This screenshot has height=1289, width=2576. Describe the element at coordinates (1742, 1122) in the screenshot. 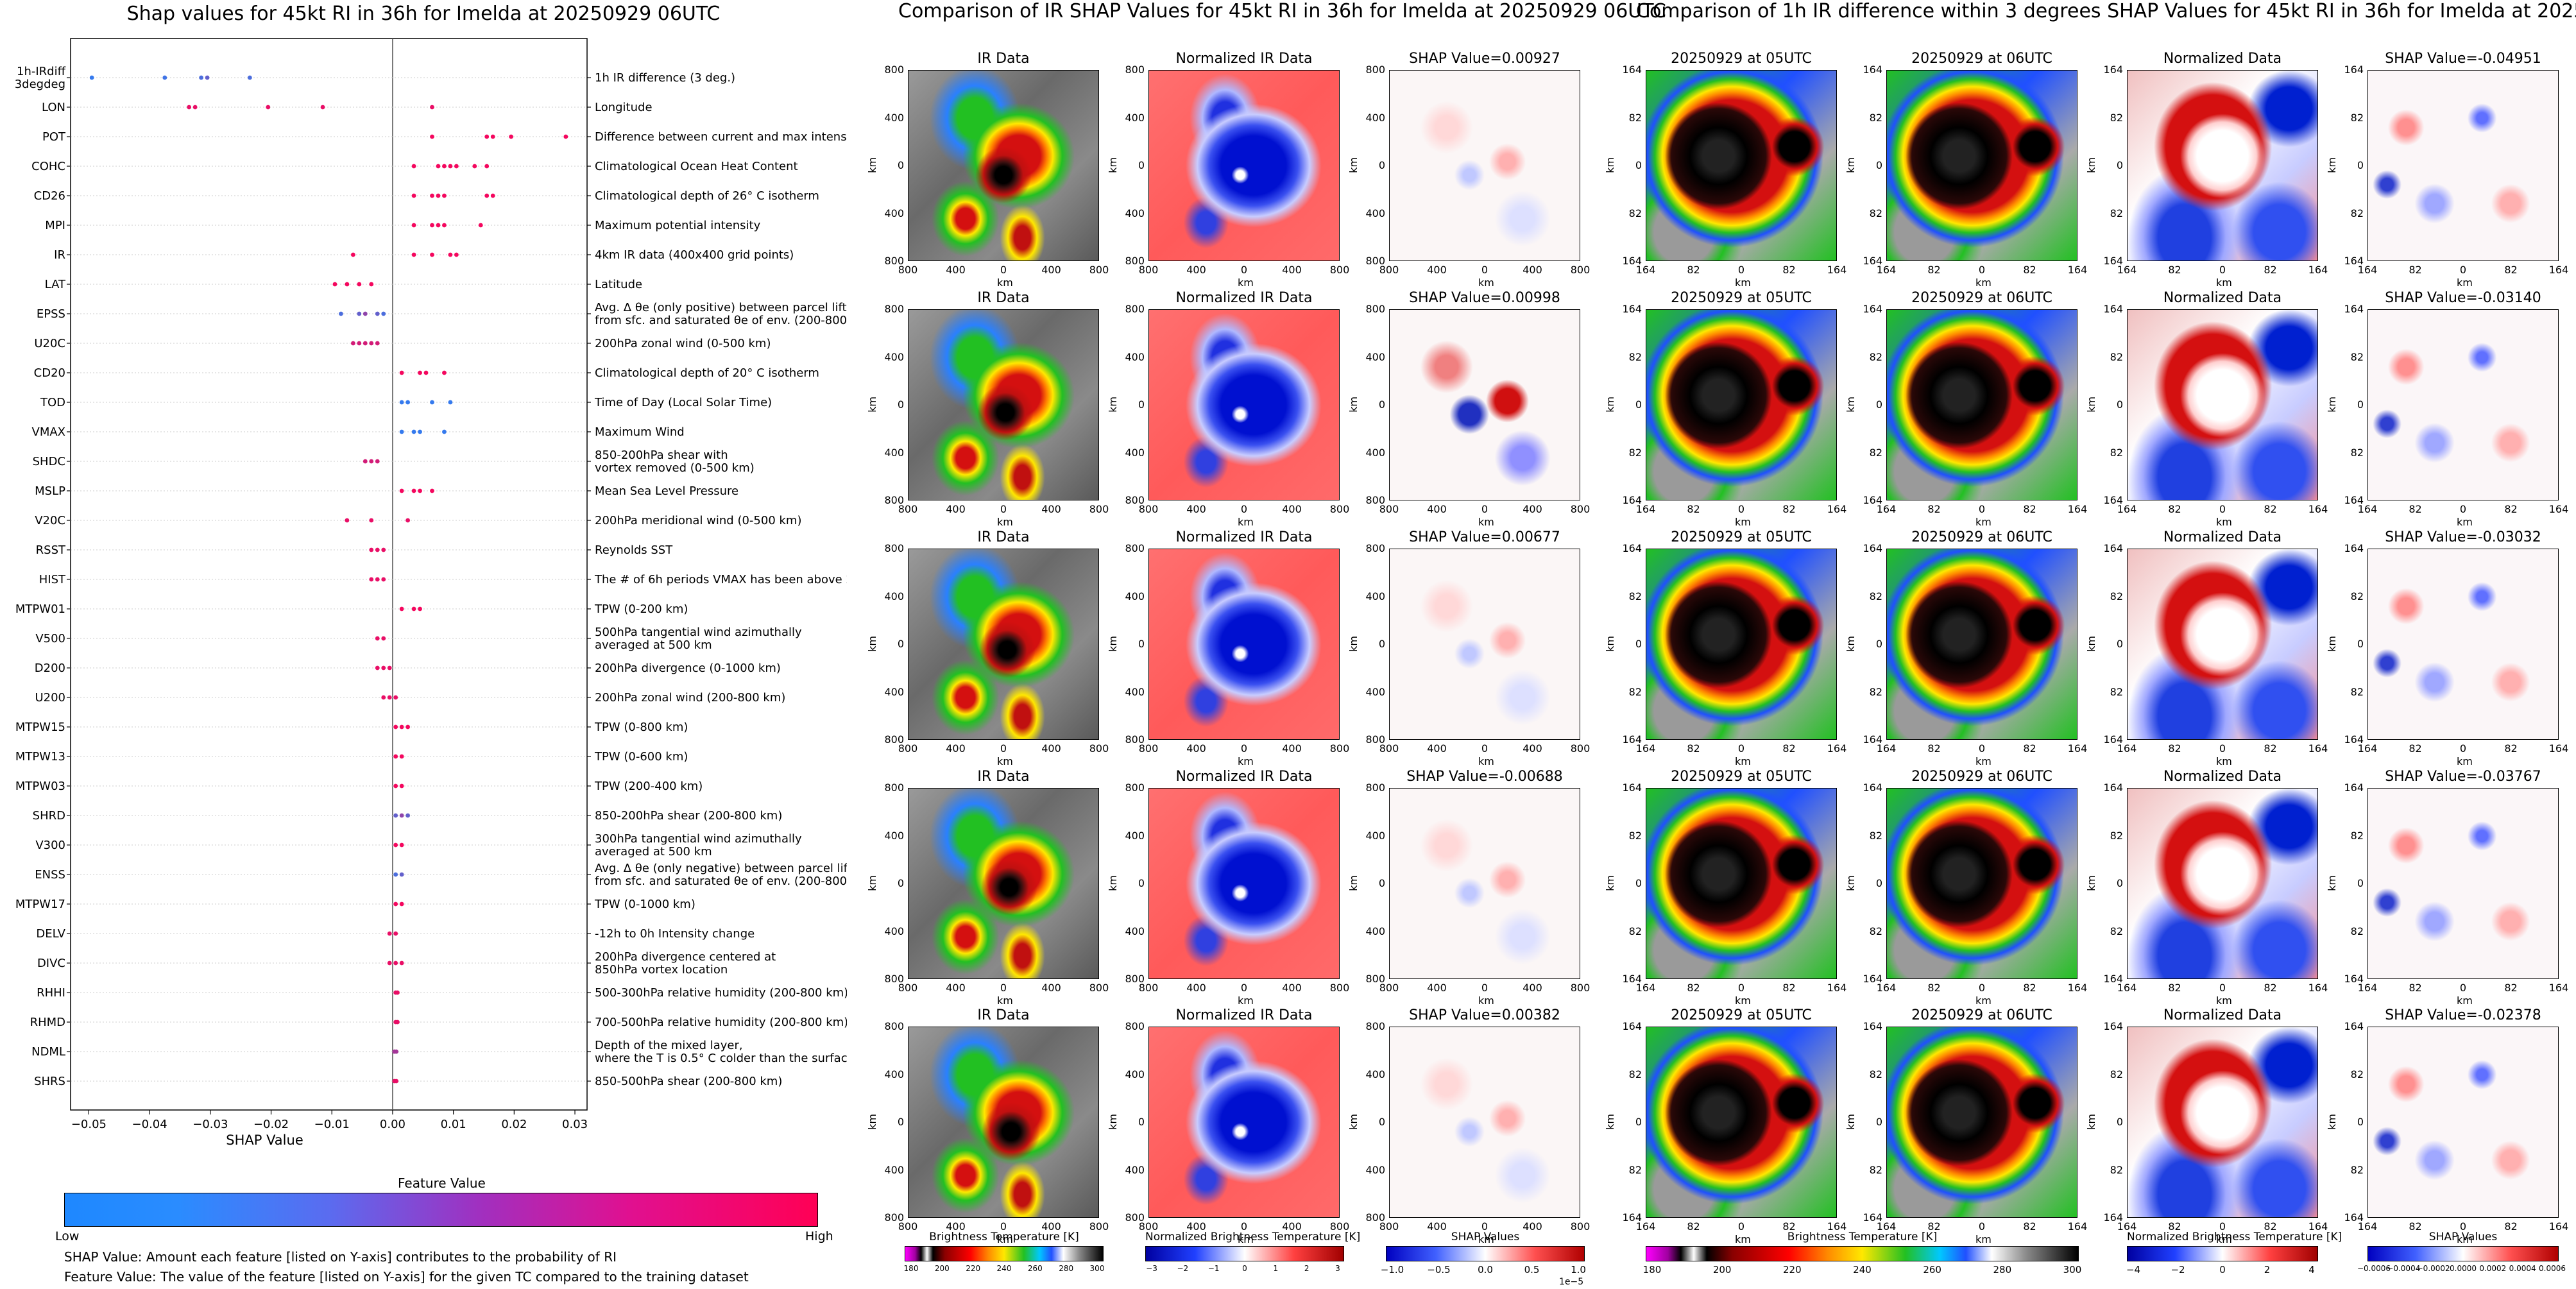

I see `ir-05utc-image` at that location.